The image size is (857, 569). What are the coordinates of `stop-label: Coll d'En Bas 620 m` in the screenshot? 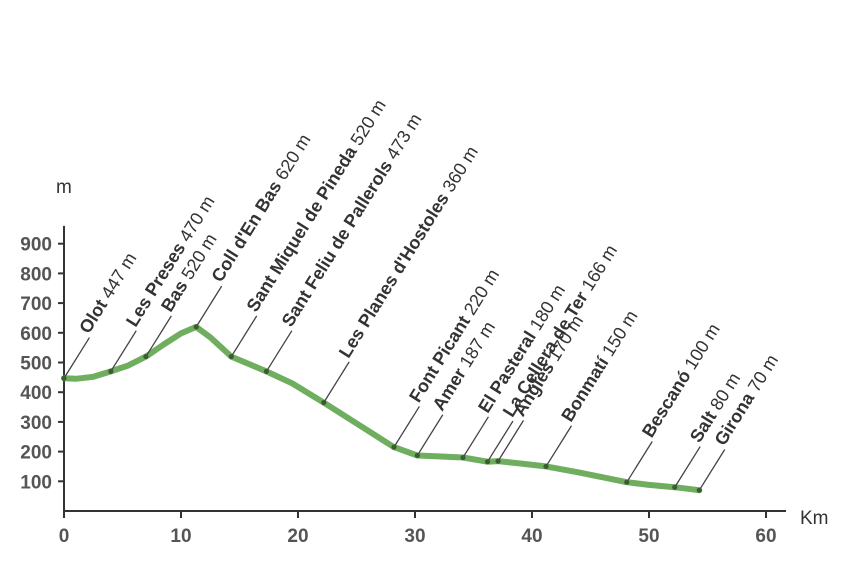 It's located at (260, 207).